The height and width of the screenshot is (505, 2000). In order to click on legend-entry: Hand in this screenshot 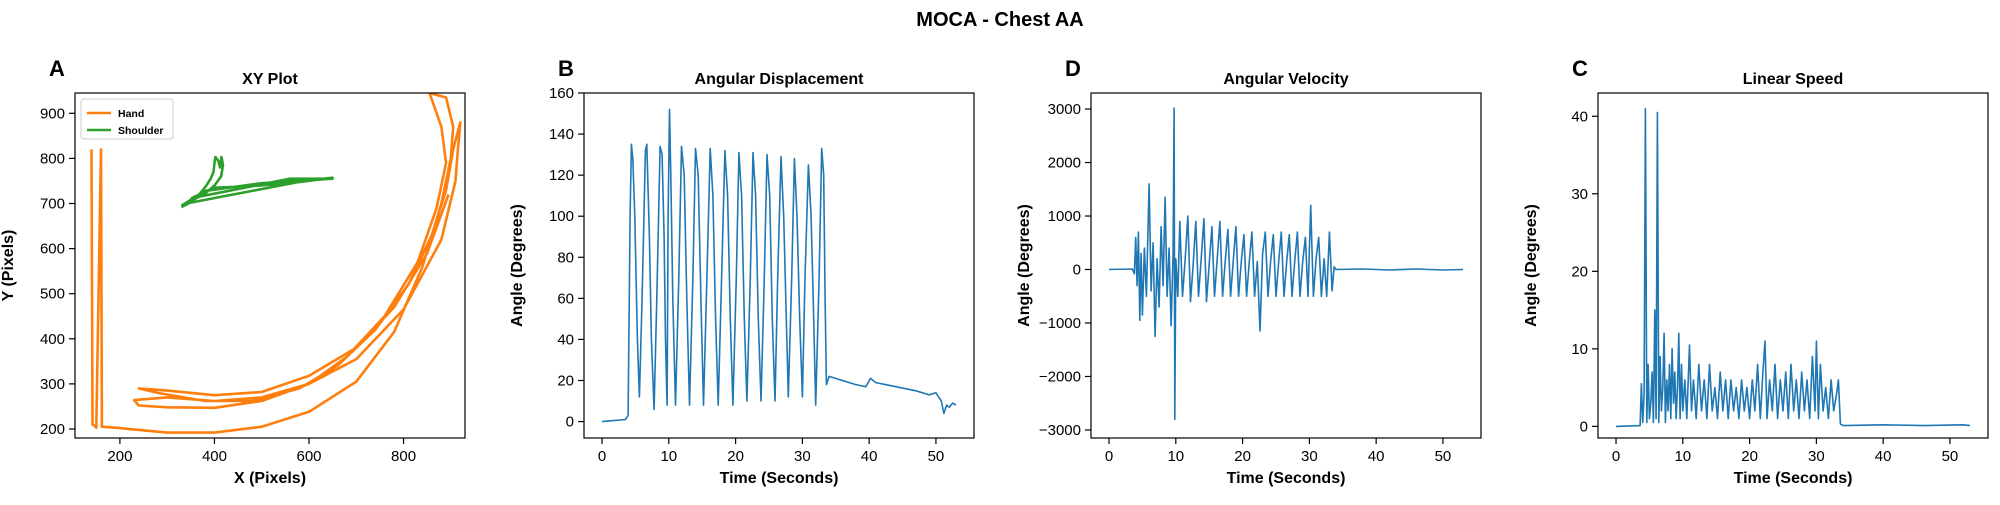, I will do `click(131, 114)`.